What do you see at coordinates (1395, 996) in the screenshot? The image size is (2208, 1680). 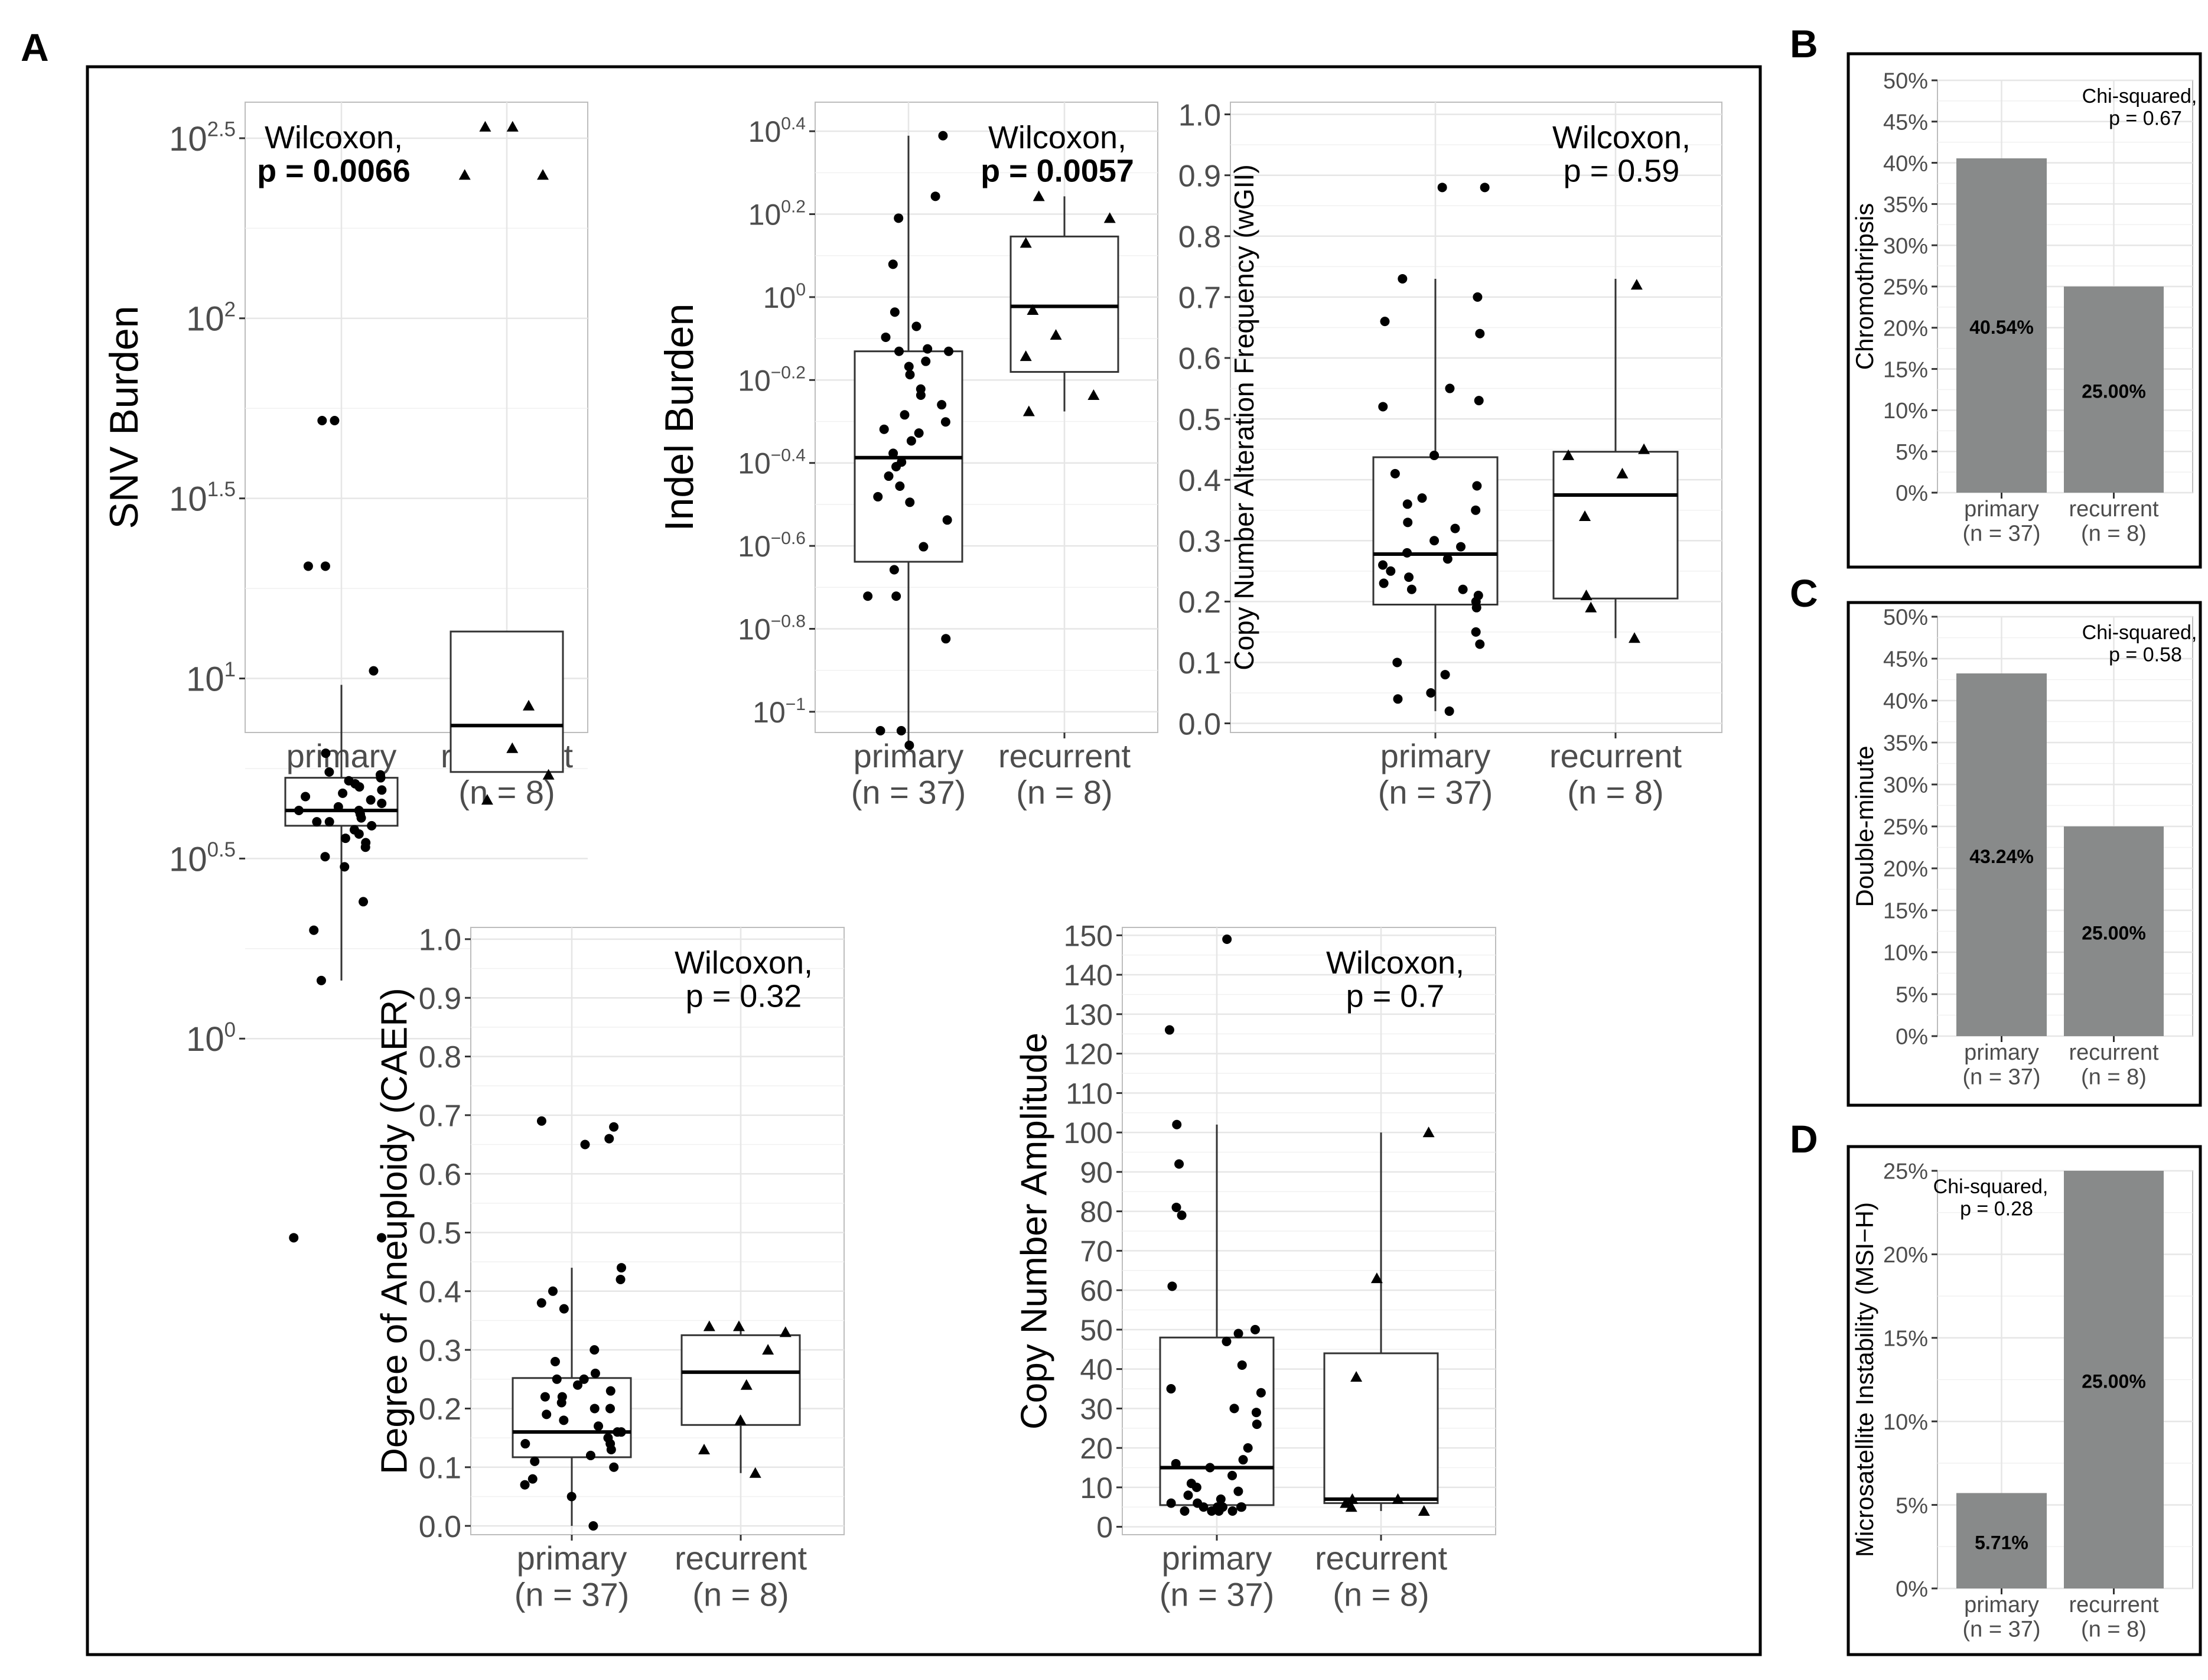 I see `stat-p-value: p = 0.7` at bounding box center [1395, 996].